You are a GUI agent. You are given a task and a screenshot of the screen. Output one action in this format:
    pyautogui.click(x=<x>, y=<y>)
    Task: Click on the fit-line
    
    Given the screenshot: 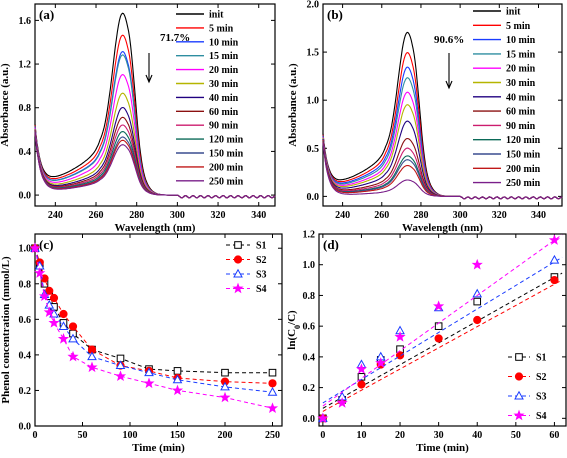 What is the action you would take?
    pyautogui.click(x=442, y=340)
    